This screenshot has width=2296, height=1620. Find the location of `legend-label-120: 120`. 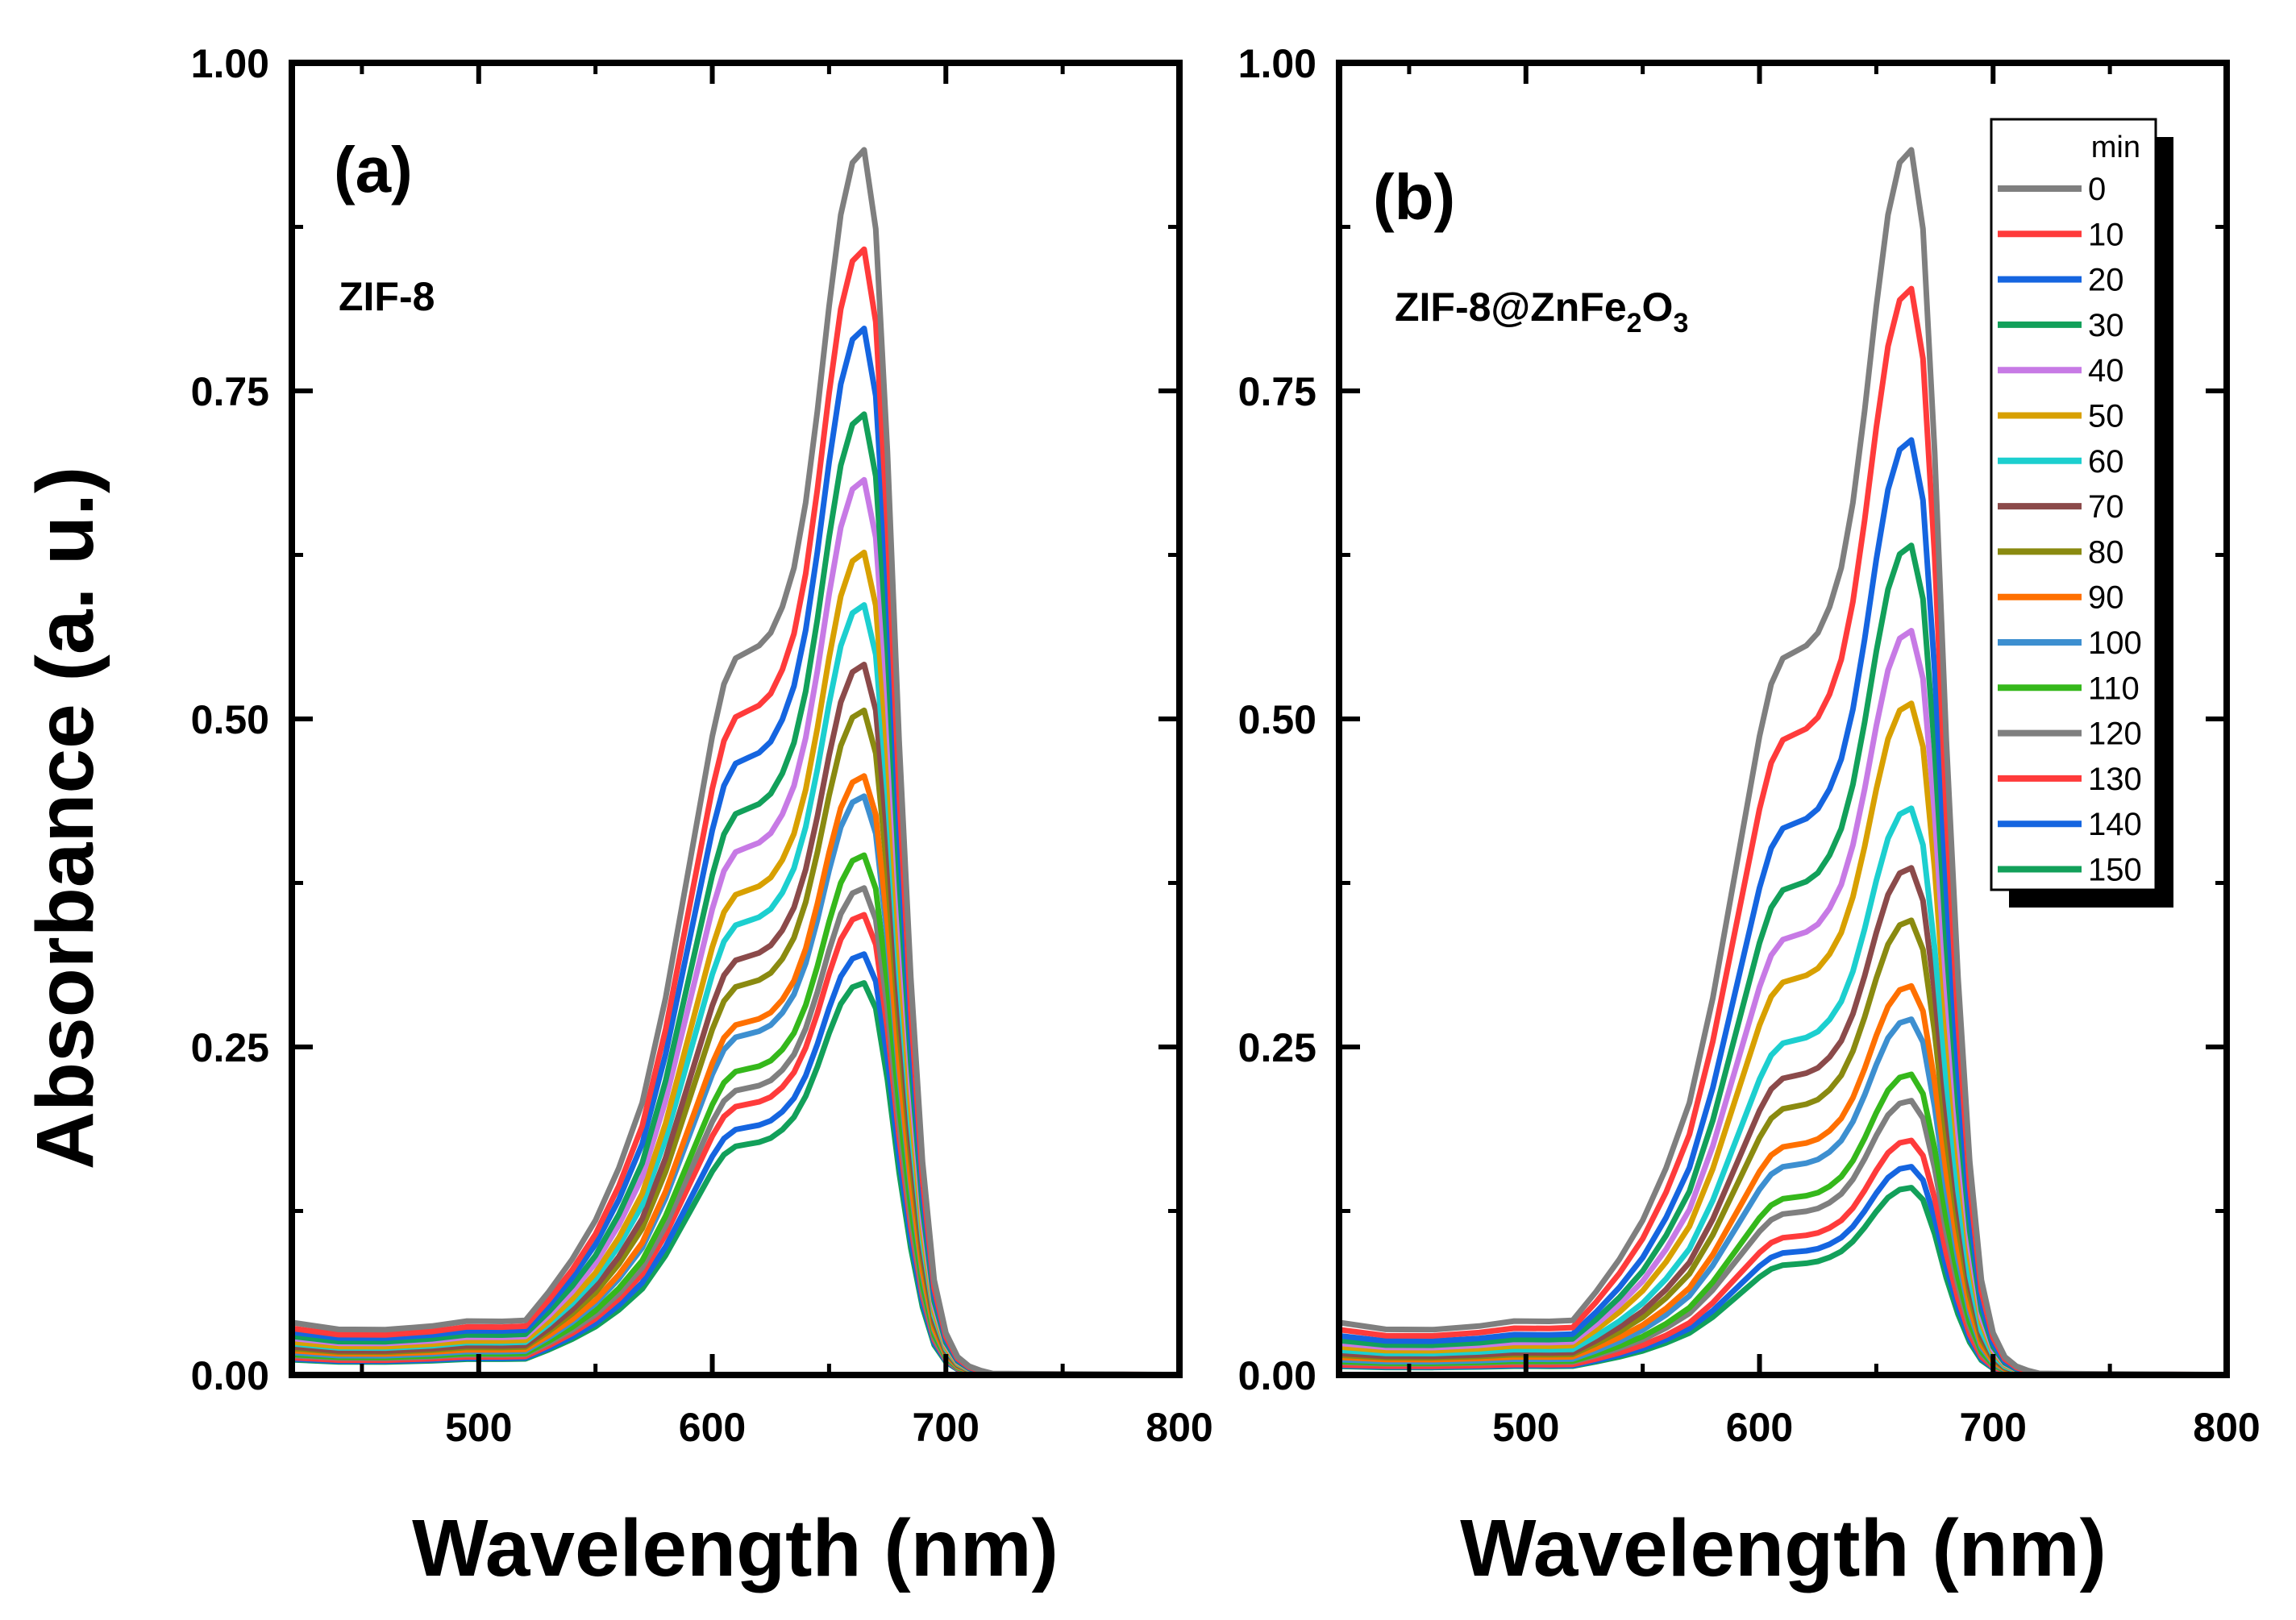

legend-label-120: 120 is located at coordinates (2115, 734).